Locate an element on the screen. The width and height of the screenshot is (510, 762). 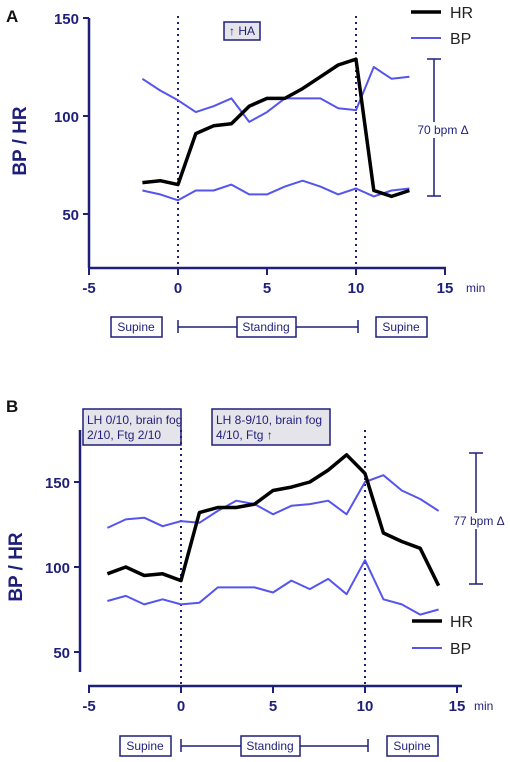
panel-a-position-standing: Standing is located at coordinates (265, 327).